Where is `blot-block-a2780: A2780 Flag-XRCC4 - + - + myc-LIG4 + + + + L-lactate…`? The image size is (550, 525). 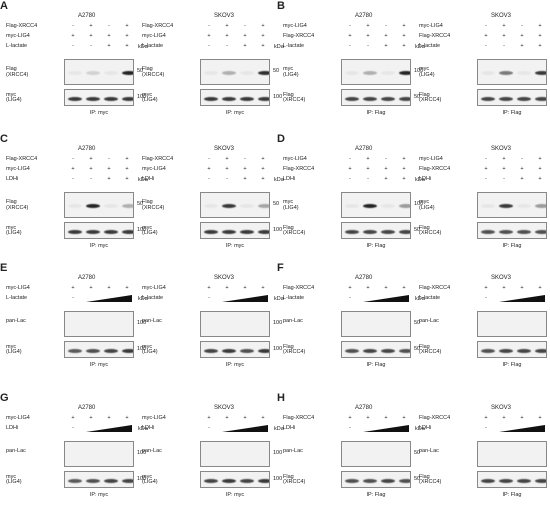 blot-block-a2780: A2780 Flag-XRCC4 - + - + myc-LIG4 + + + + L-lactate… is located at coordinates (77, 64).